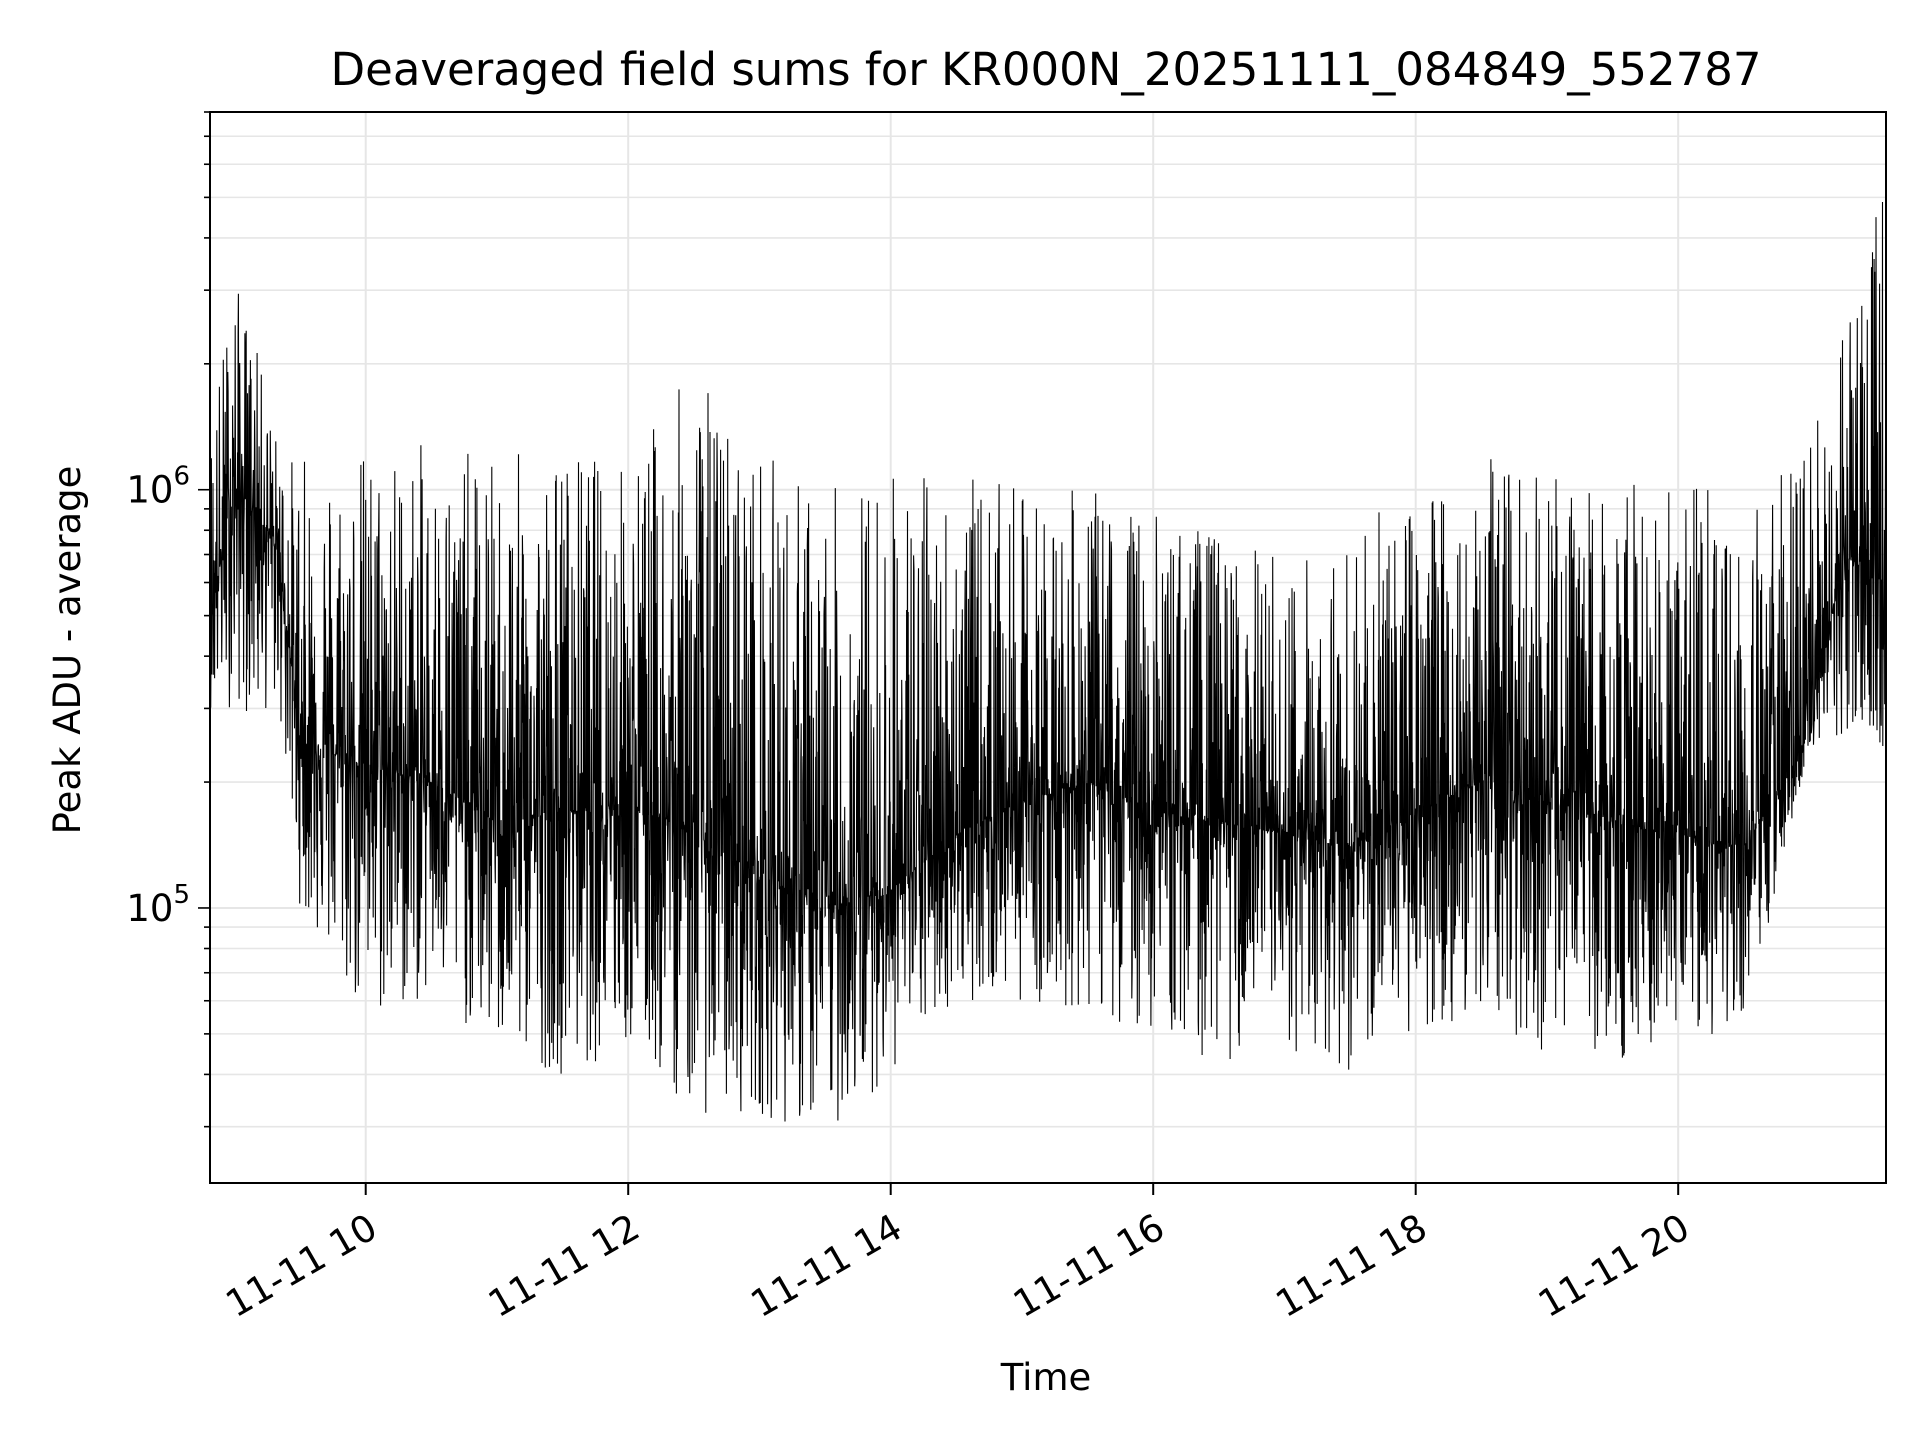 The width and height of the screenshot is (1920, 1445). Describe the element at coordinates (181, 895) in the screenshot. I see `y-tick-label-exponent: 5` at that location.